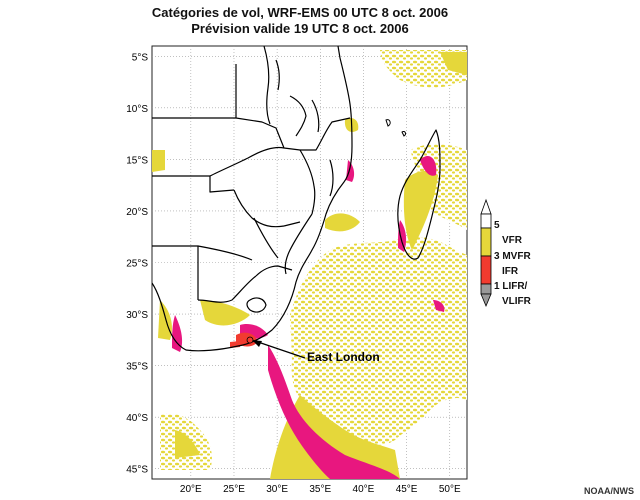 The height and width of the screenshot is (500, 640). What do you see at coordinates (609, 491) in the screenshot?
I see `credit-label: NOAA/NWS` at bounding box center [609, 491].